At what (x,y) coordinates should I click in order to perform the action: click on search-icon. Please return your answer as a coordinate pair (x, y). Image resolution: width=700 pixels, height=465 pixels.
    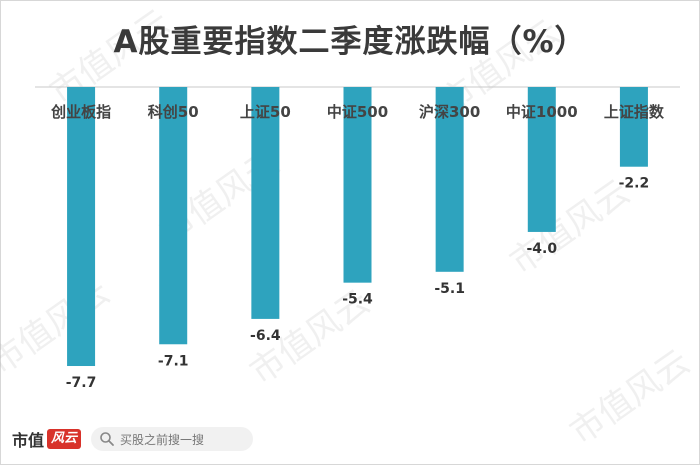
    Looking at the image, I should click on (107, 439).